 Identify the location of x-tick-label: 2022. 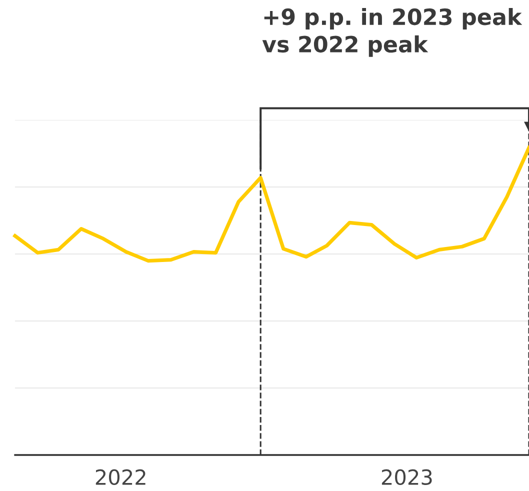
(121, 477).